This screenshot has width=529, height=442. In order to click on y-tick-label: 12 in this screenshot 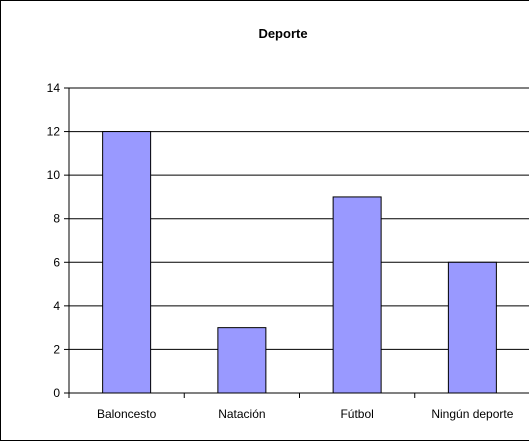, I will do `click(54, 132)`.